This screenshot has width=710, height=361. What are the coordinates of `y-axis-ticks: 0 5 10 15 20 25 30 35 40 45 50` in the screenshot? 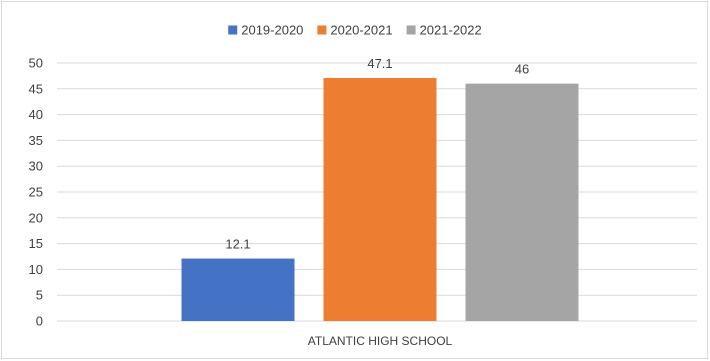 It's located at (36, 192).